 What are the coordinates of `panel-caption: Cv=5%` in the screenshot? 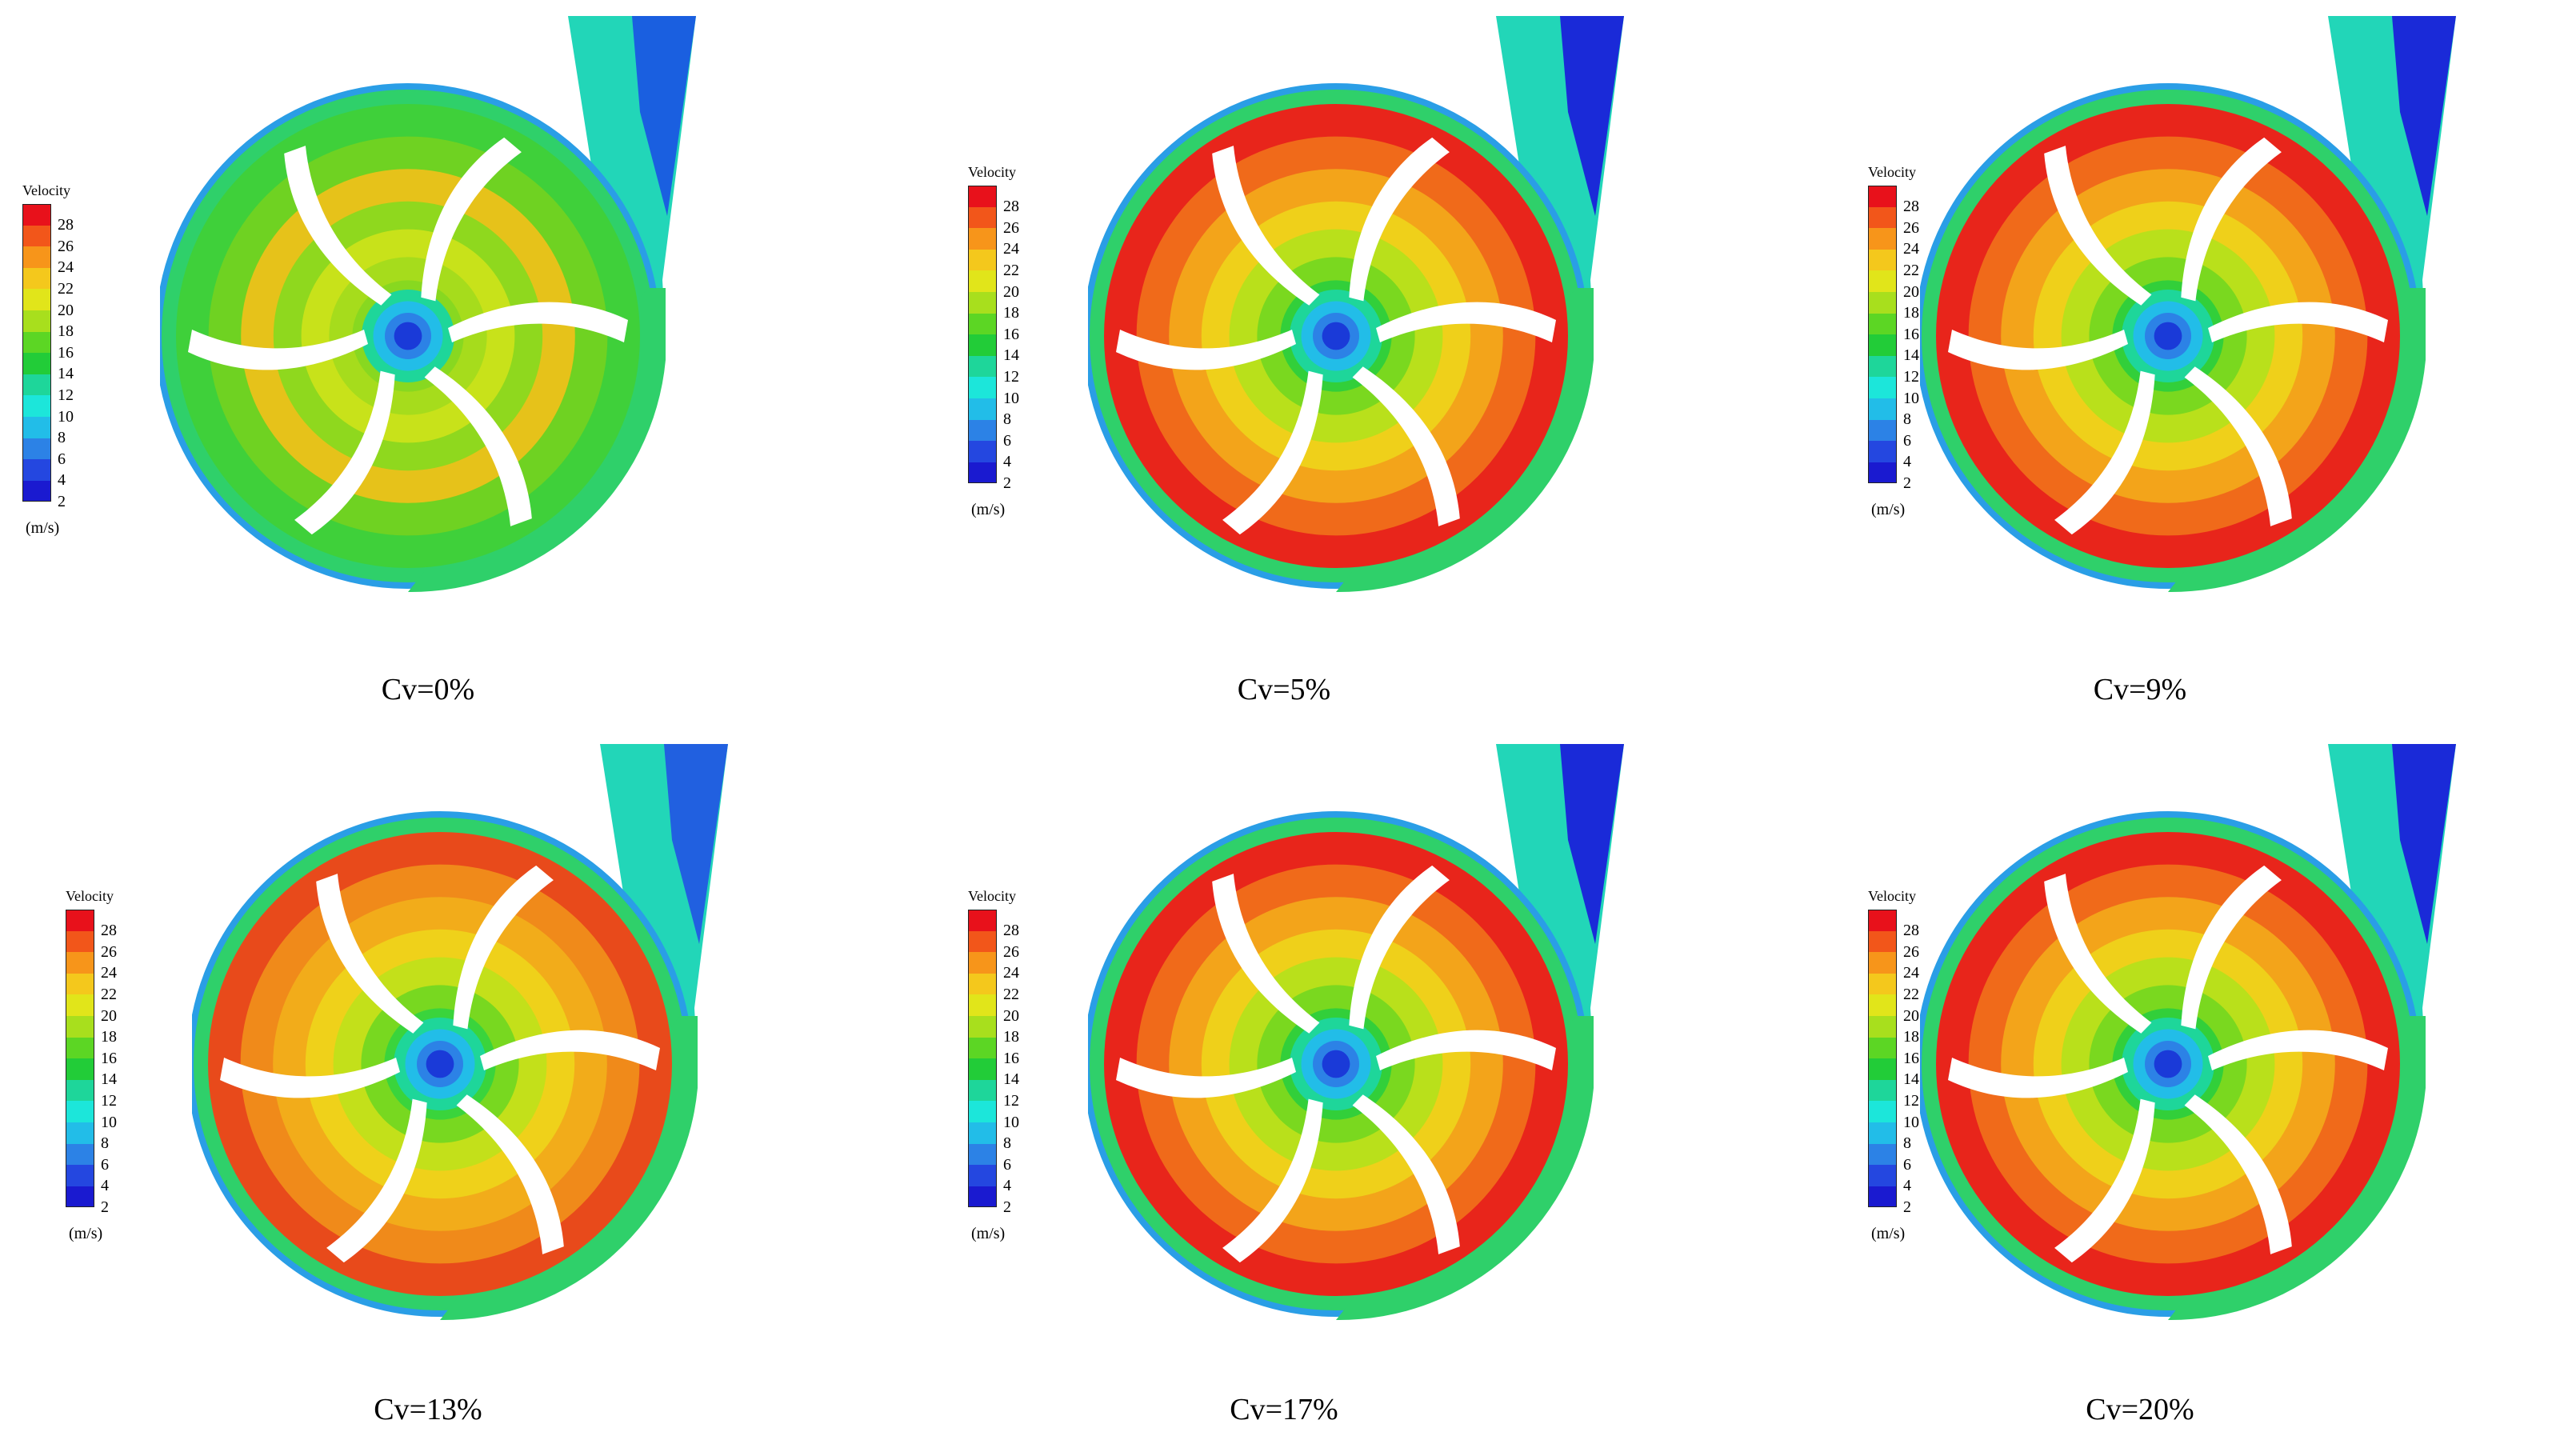 It's located at (1284, 689).